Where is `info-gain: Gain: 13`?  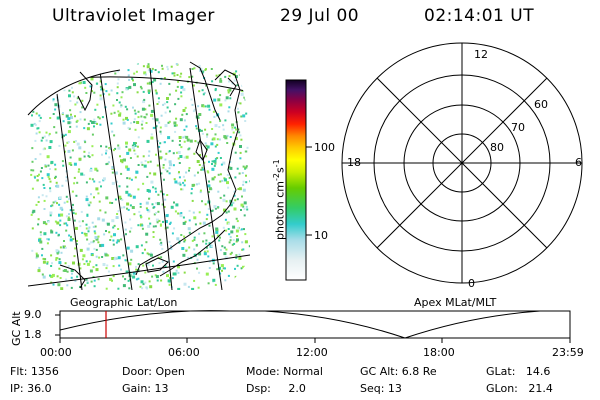 info-gain: Gain: 13 is located at coordinates (145, 388).